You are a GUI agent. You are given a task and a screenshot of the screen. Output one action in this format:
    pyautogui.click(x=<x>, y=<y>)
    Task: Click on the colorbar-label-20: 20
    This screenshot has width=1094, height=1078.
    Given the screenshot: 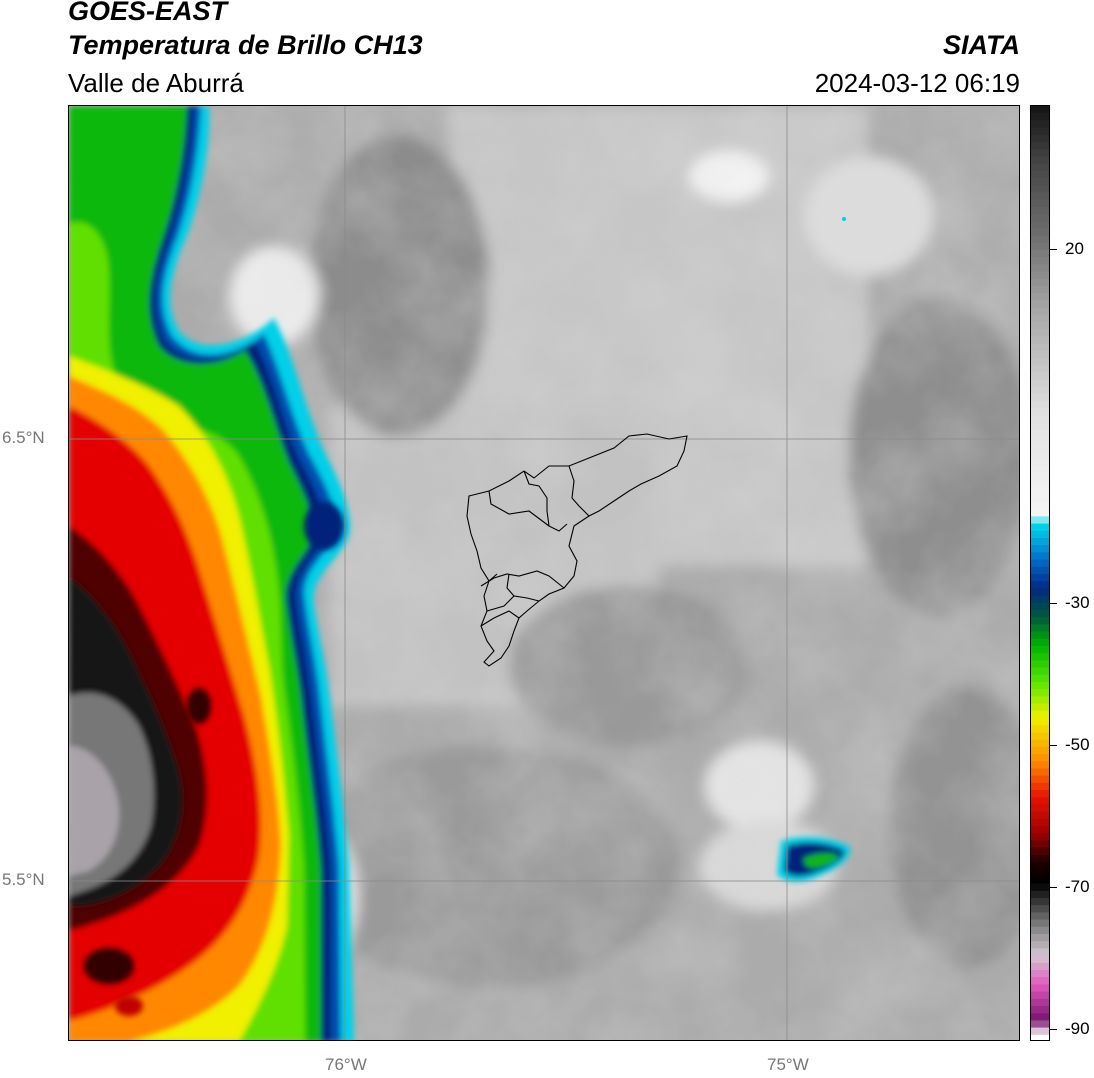 What is the action you would take?
    pyautogui.click(x=1074, y=248)
    